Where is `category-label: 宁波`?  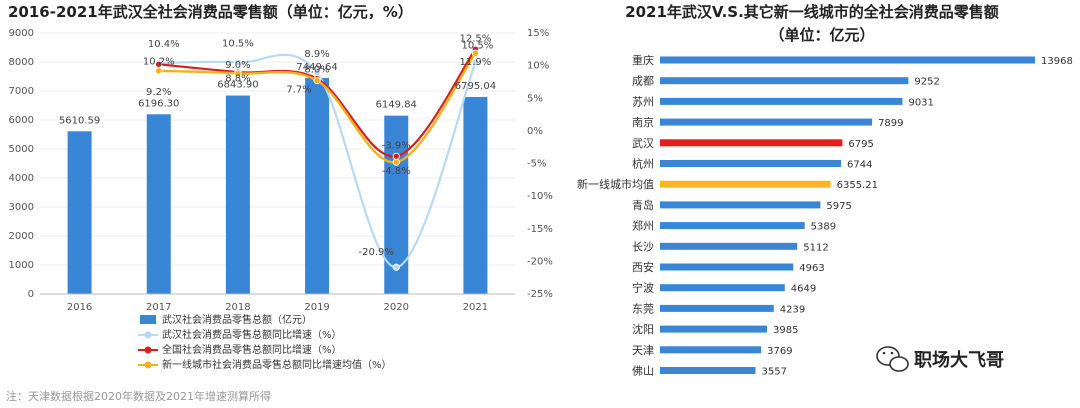
category-label: 宁波 is located at coordinates (643, 288).